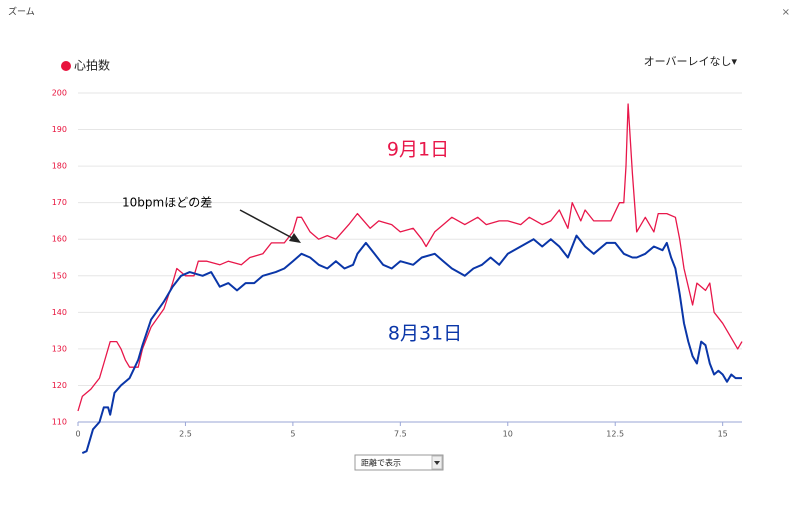 This screenshot has width=800, height=525. I want to click on annotation-arrowhead, so click(295, 238).